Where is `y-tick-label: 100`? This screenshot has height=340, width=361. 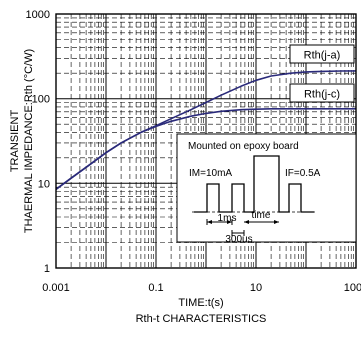 y-tick-label: 100 is located at coordinates (41, 100).